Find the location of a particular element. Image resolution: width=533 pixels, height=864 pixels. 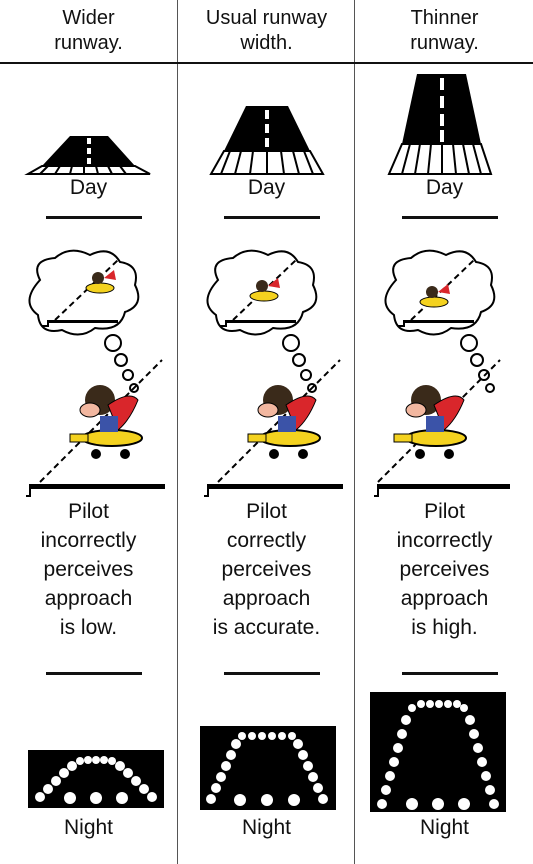

column-header: Wider runway. is located at coordinates (88, 30).